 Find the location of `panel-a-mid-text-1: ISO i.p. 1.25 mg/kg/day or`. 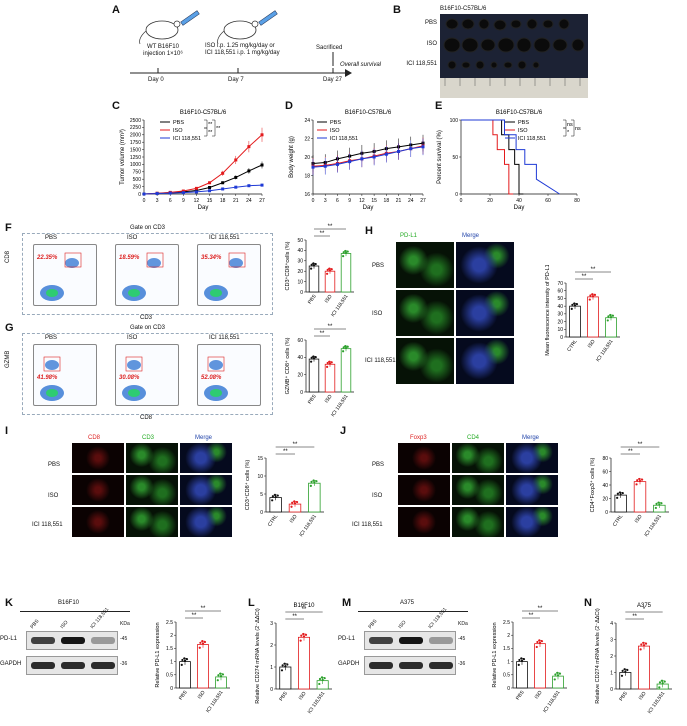

panel-a-mid-text-1: ISO i.p. 1.25 mg/kg/day or is located at coordinates (240, 46).